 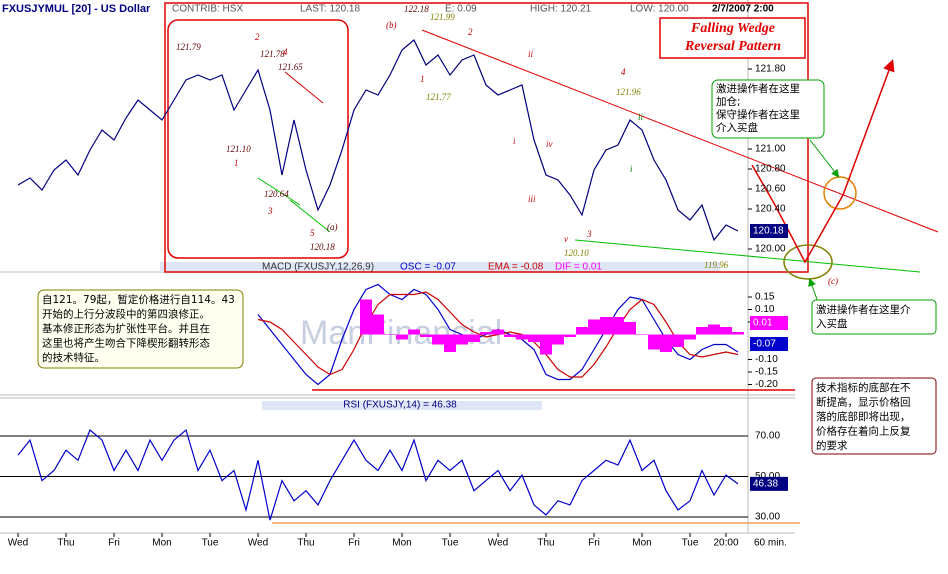 I want to click on wave-label: 120.18, so click(x=322, y=247).